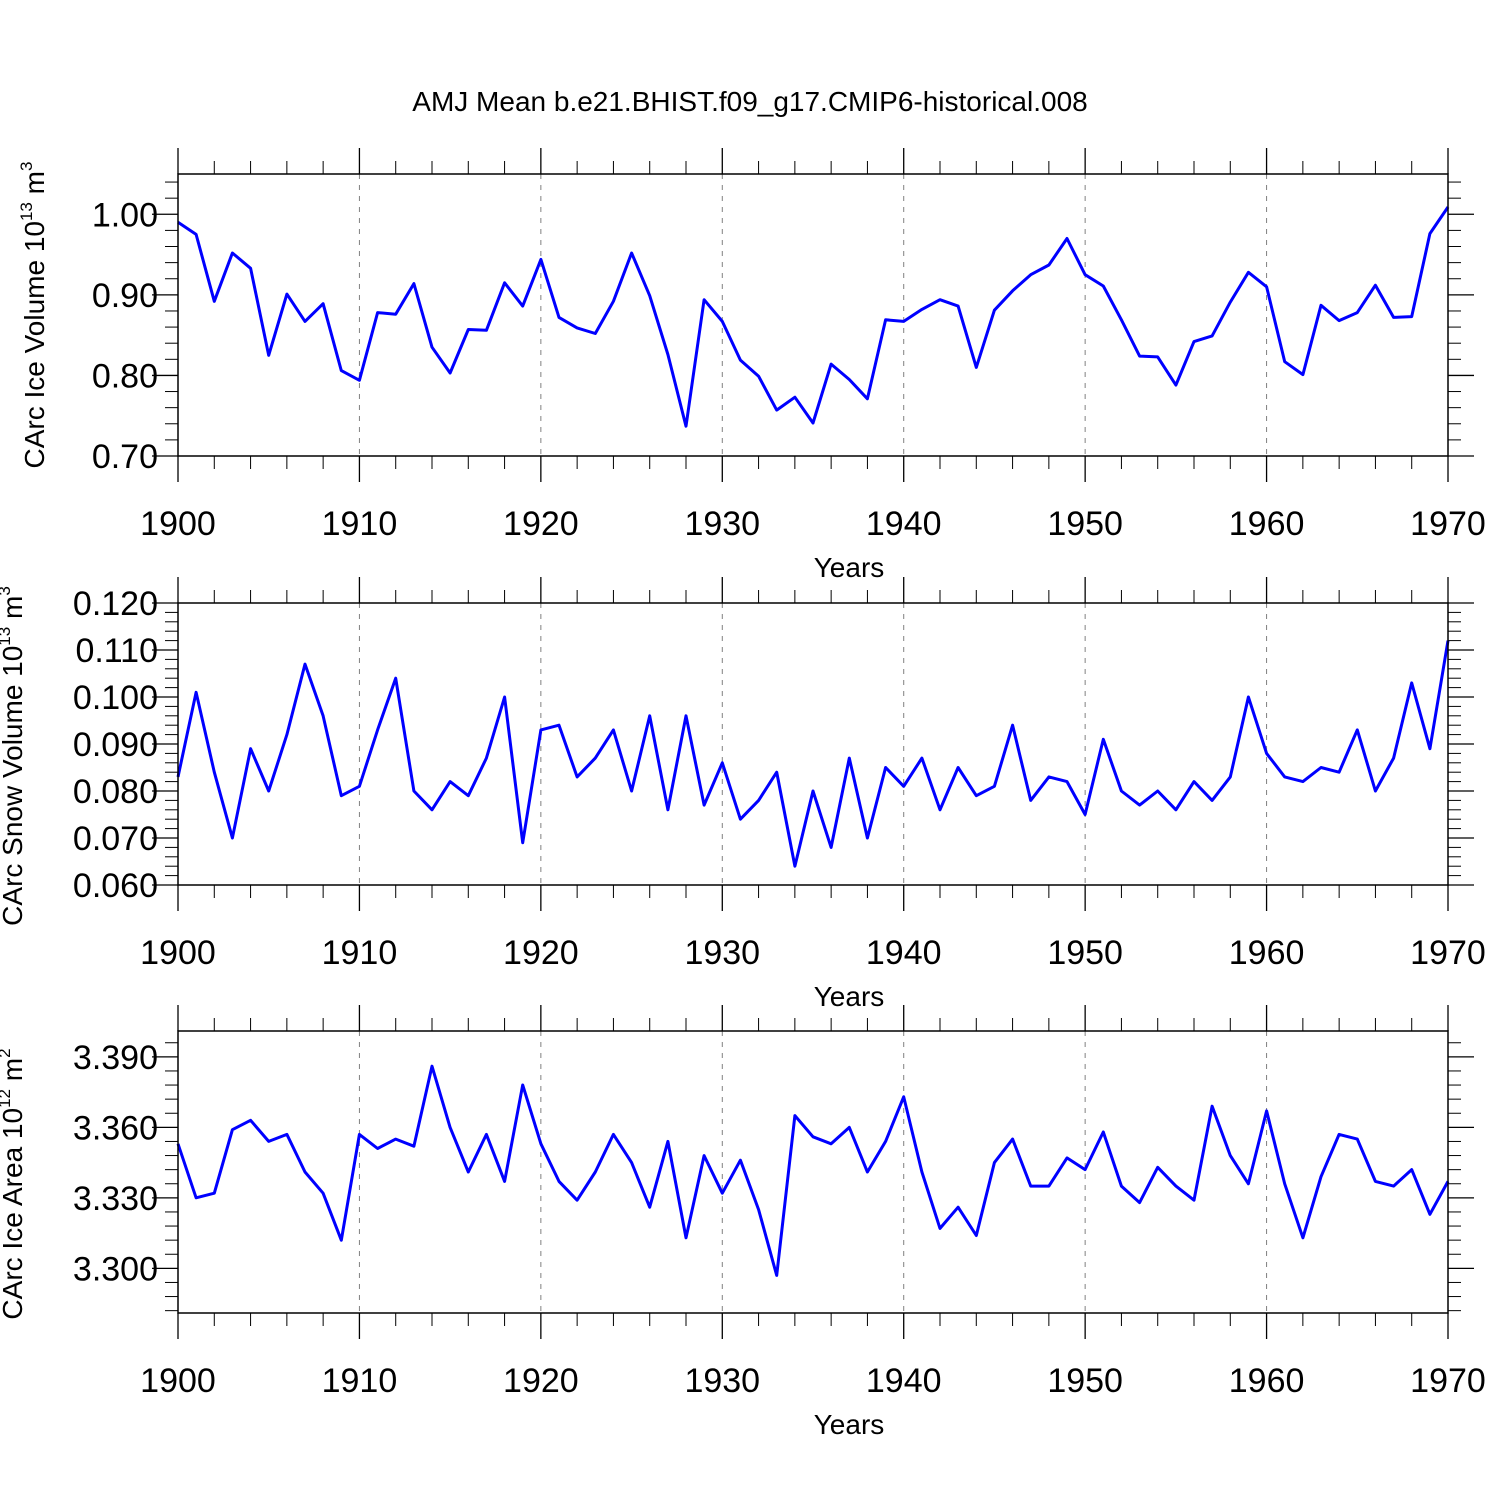 This screenshot has height=1500, width=1500. What do you see at coordinates (26, 166) in the screenshot?
I see `ice-volume-ylabel-unit-exponent: 3` at bounding box center [26, 166].